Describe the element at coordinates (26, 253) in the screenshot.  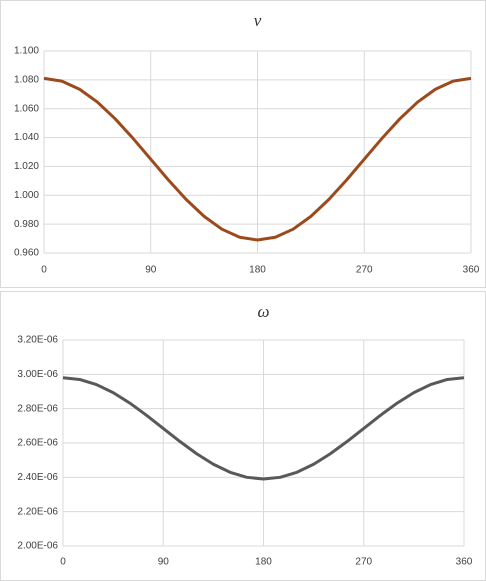
I see `y-tick-label: 0.960` at that location.